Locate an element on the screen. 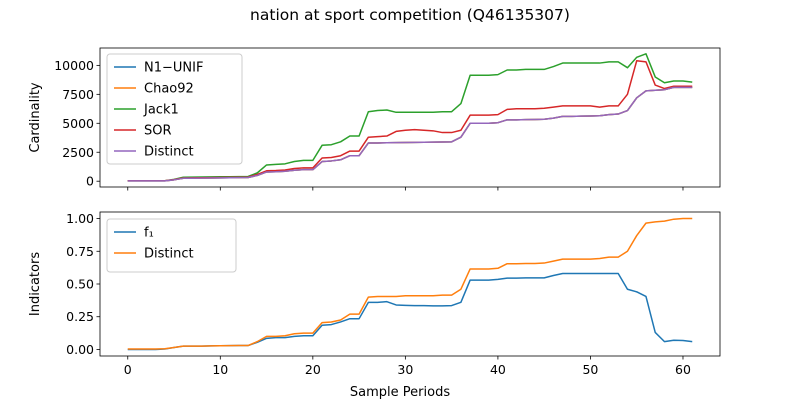 This screenshot has height=400, width=800. y-tick-label: 1.00 is located at coordinates (80, 218).